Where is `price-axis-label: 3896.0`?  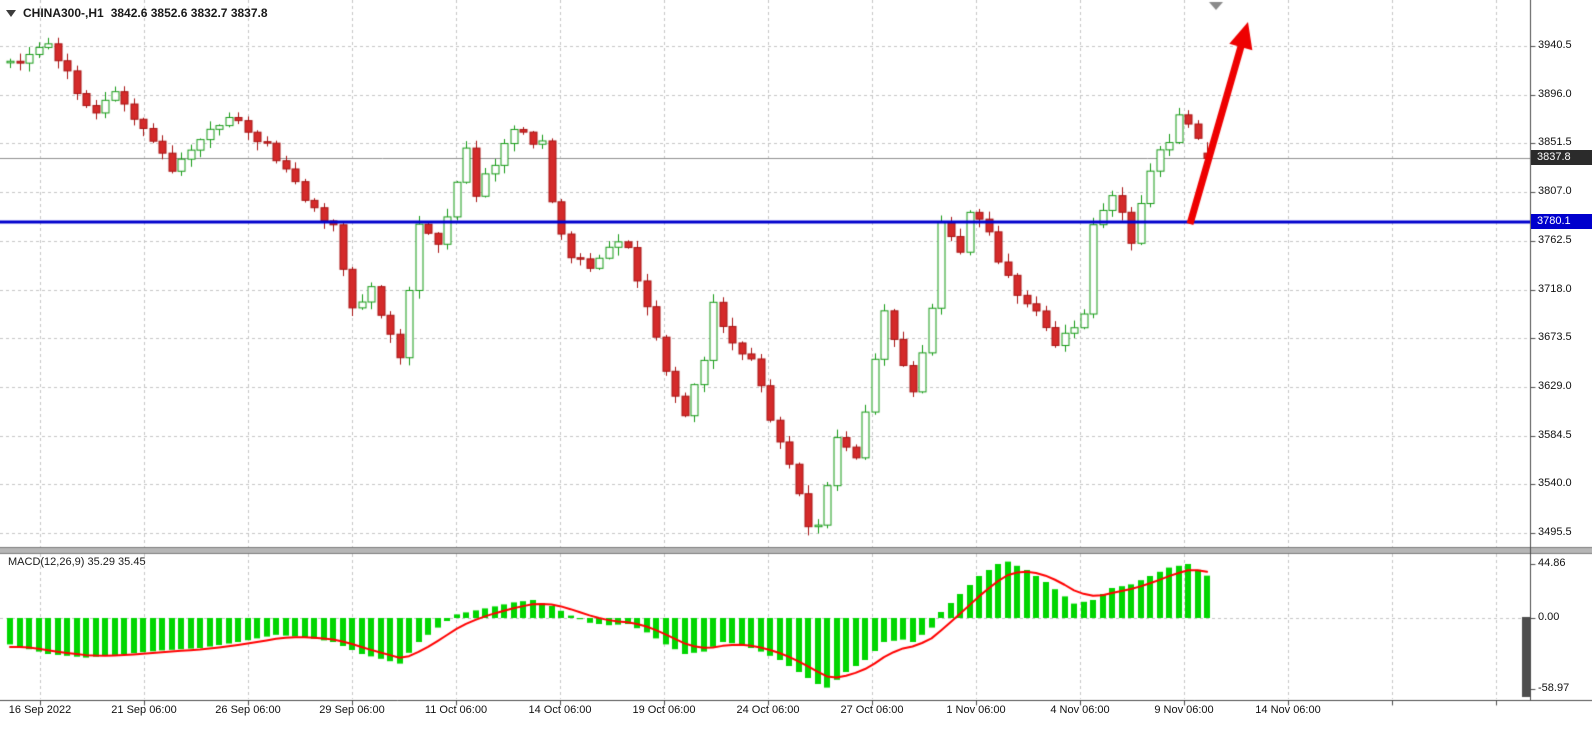 price-axis-label: 3896.0 is located at coordinates (1555, 93).